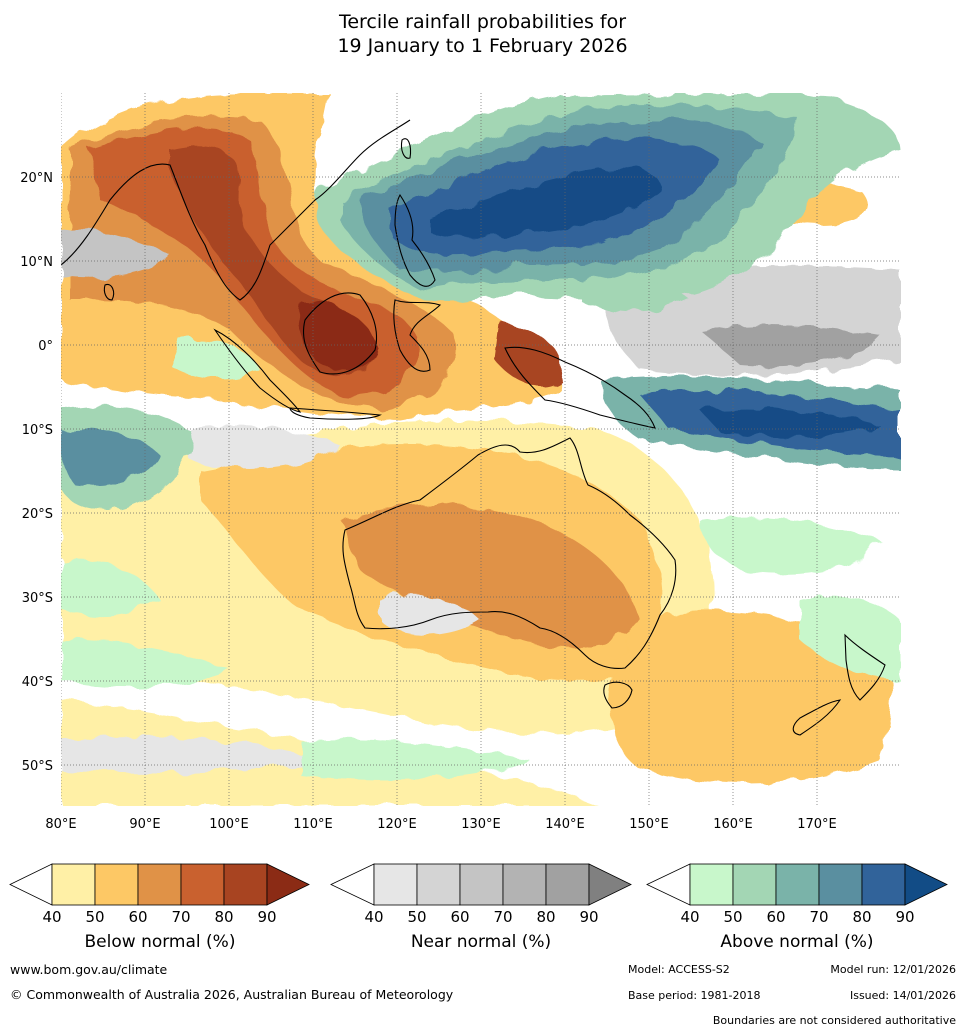  I want to click on taiwan-coast, so click(406, 148).